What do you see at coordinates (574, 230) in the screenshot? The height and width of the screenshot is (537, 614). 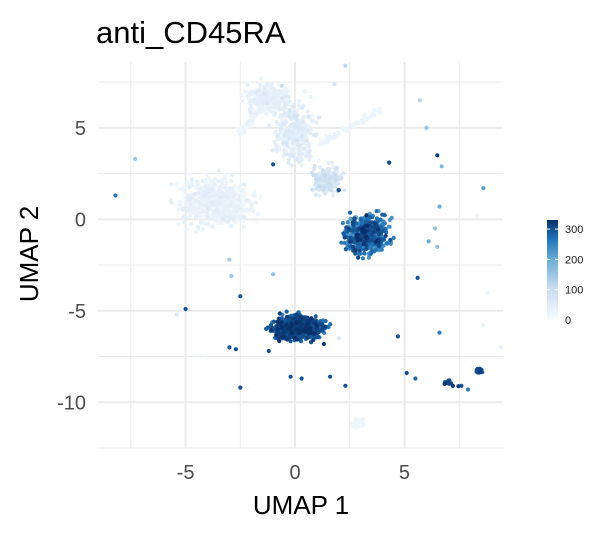 I see `colorbar-tick-label: 300` at bounding box center [574, 230].